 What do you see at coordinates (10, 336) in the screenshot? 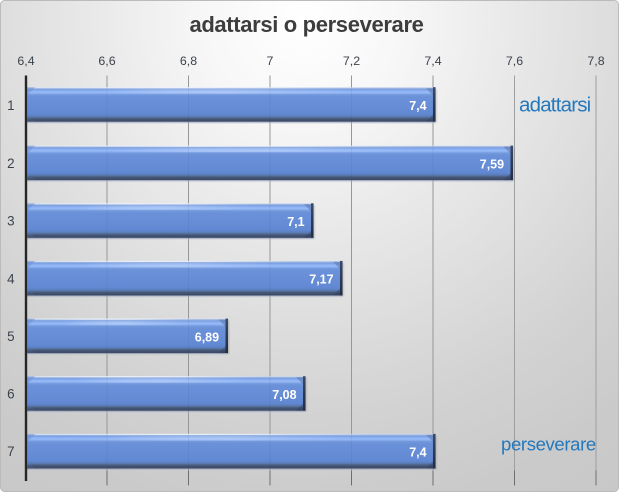
I see `svg-text: 5` at bounding box center [10, 336].